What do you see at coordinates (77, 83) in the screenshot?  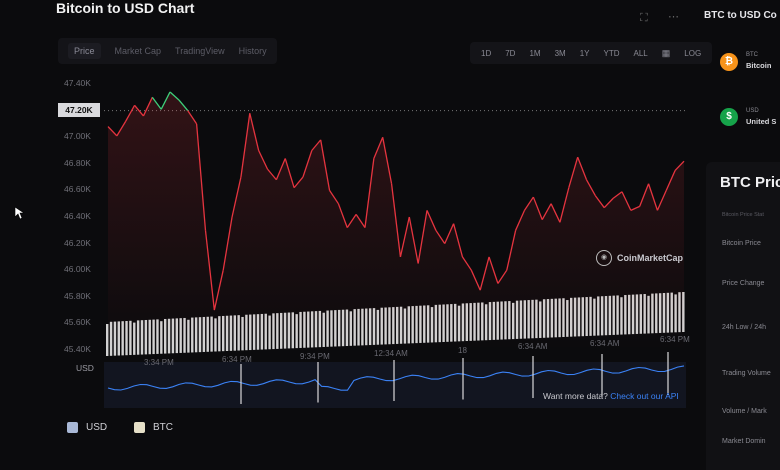 I see `y-tick-label: 47.40K` at bounding box center [77, 83].